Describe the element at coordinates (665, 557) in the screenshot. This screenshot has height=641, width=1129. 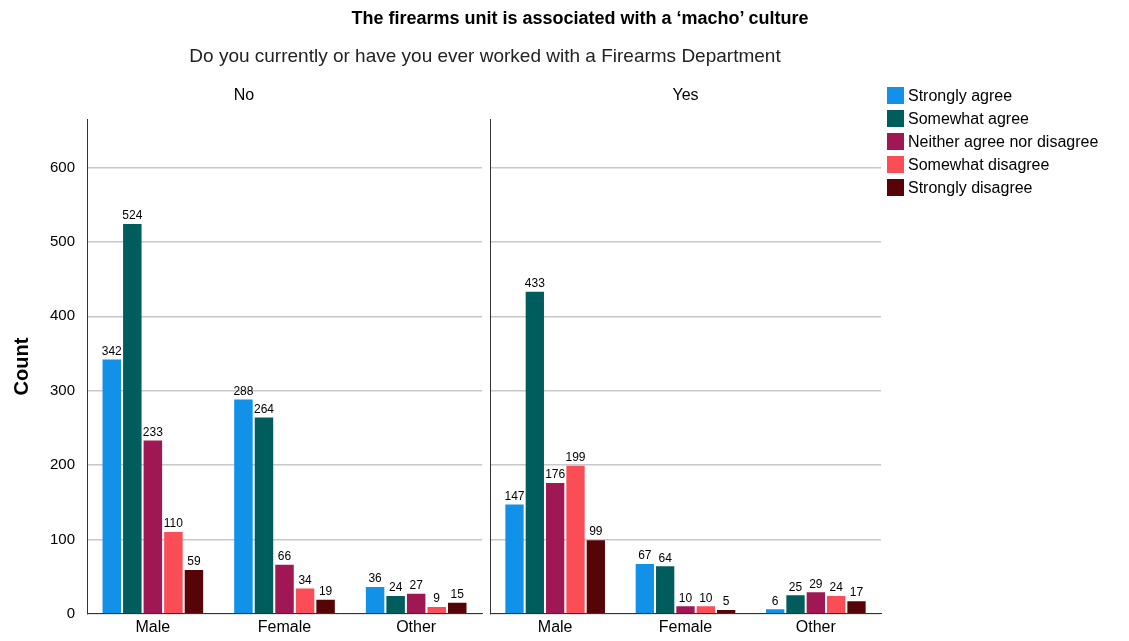
I see `data-label: 64` at that location.